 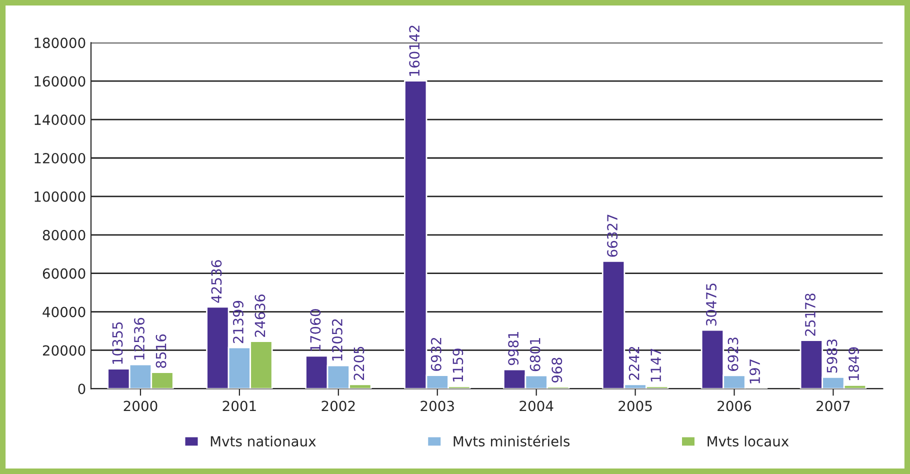 I want to click on data-label: 21399, so click(x=238, y=322).